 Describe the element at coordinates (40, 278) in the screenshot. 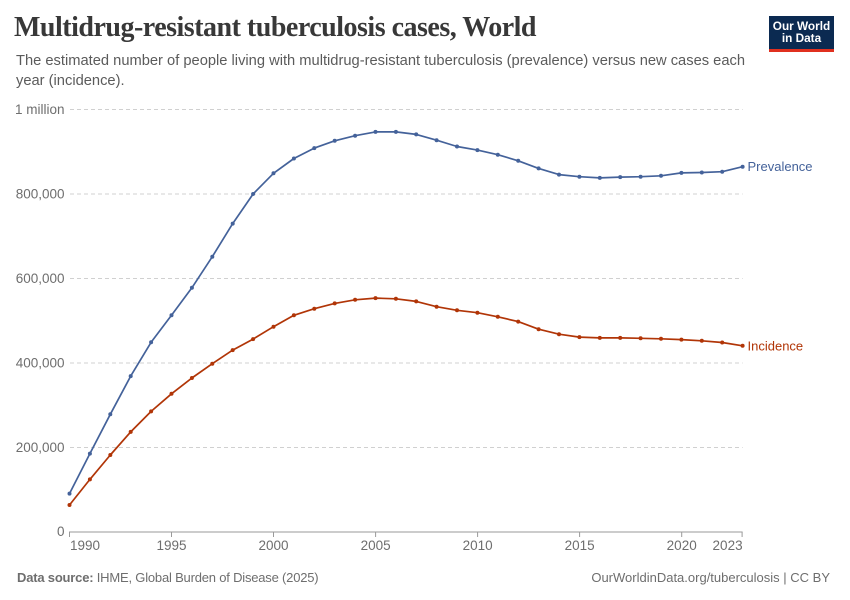

I see `svg-text: 600,000` at that location.